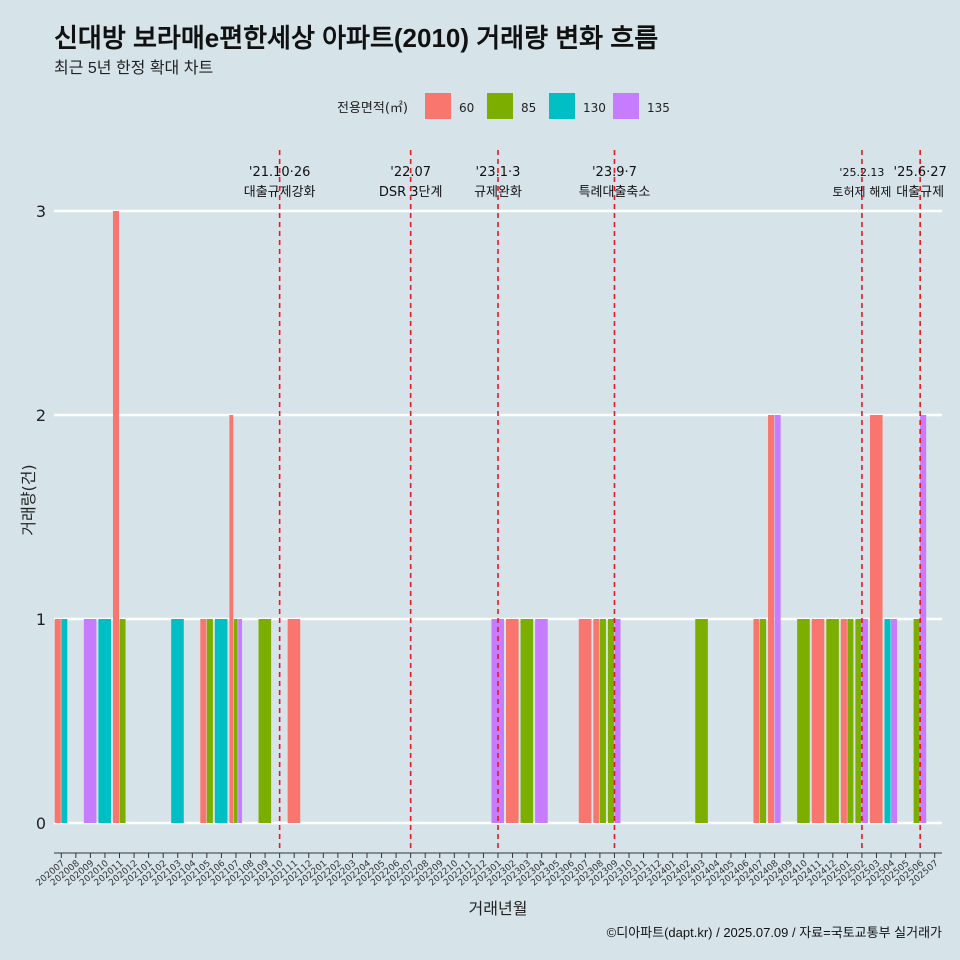  What do you see at coordinates (861, 192) in the screenshot?
I see `event-label: 토허제 해제` at bounding box center [861, 192].